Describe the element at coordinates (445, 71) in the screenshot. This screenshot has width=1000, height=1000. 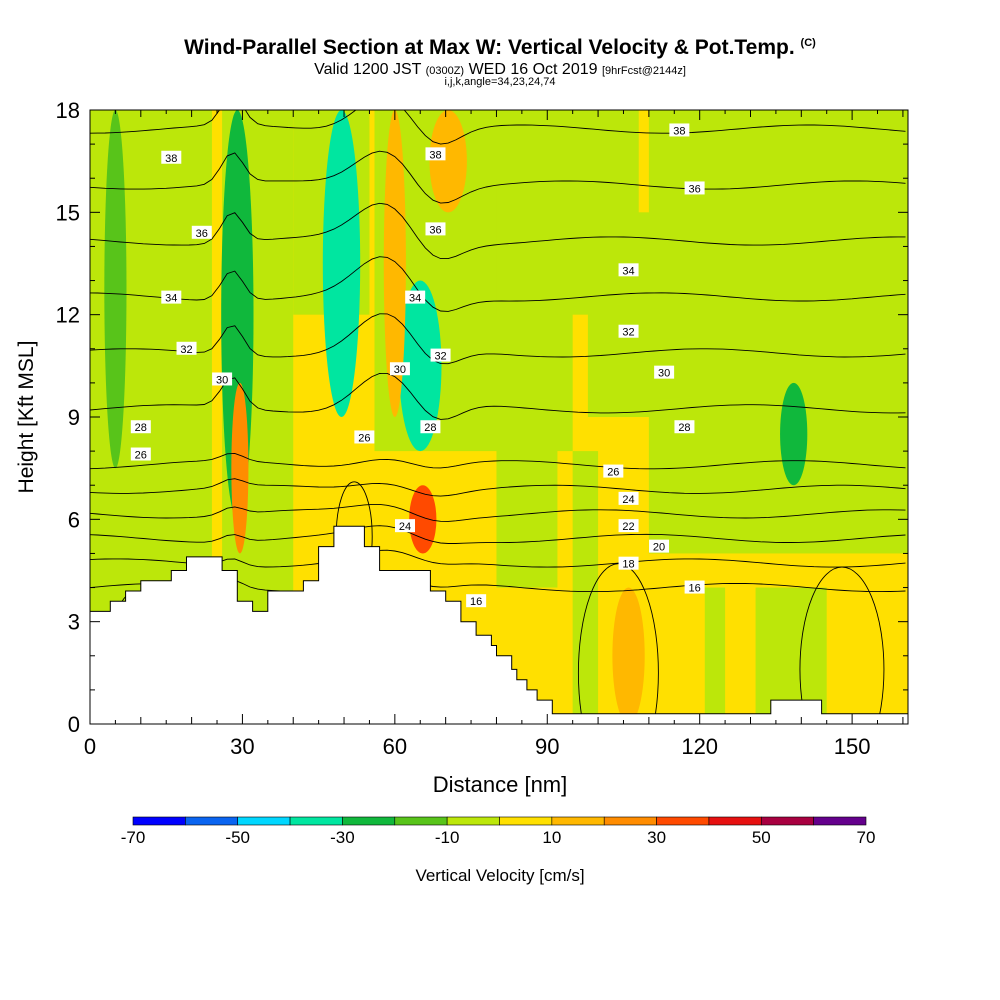
I see `valid-utc: (0300Z)` at that location.